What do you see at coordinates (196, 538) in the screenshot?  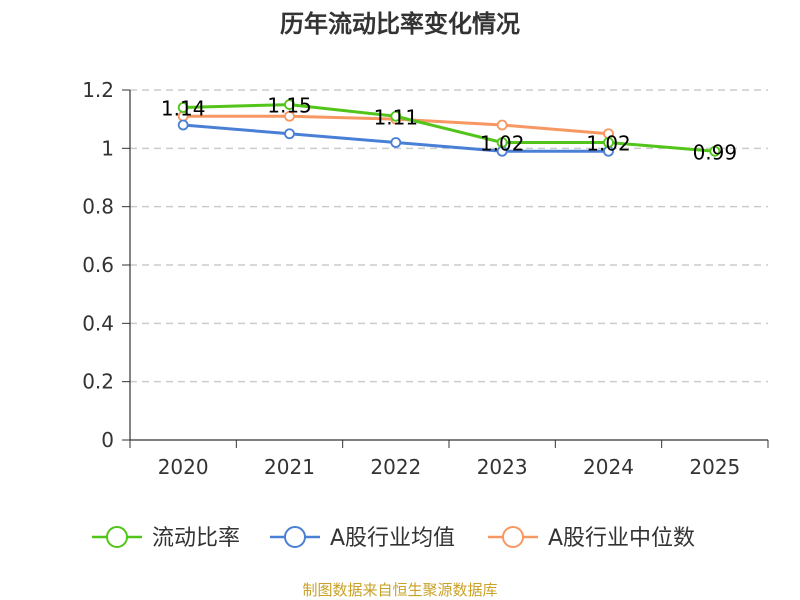 I see `legend-label: 流动比率` at bounding box center [196, 538].